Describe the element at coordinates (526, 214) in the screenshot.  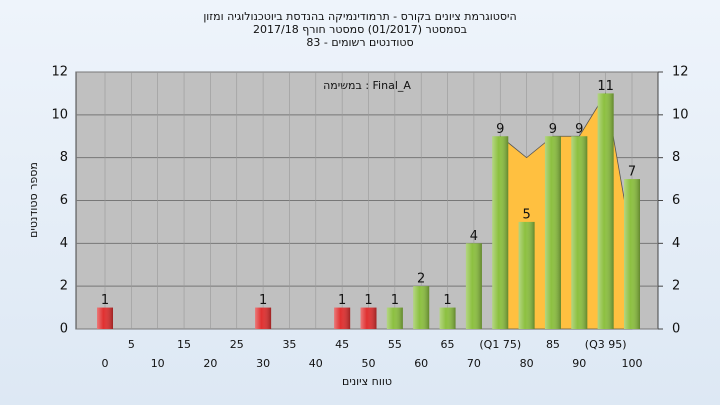
I see `value-label: 5` at that location.